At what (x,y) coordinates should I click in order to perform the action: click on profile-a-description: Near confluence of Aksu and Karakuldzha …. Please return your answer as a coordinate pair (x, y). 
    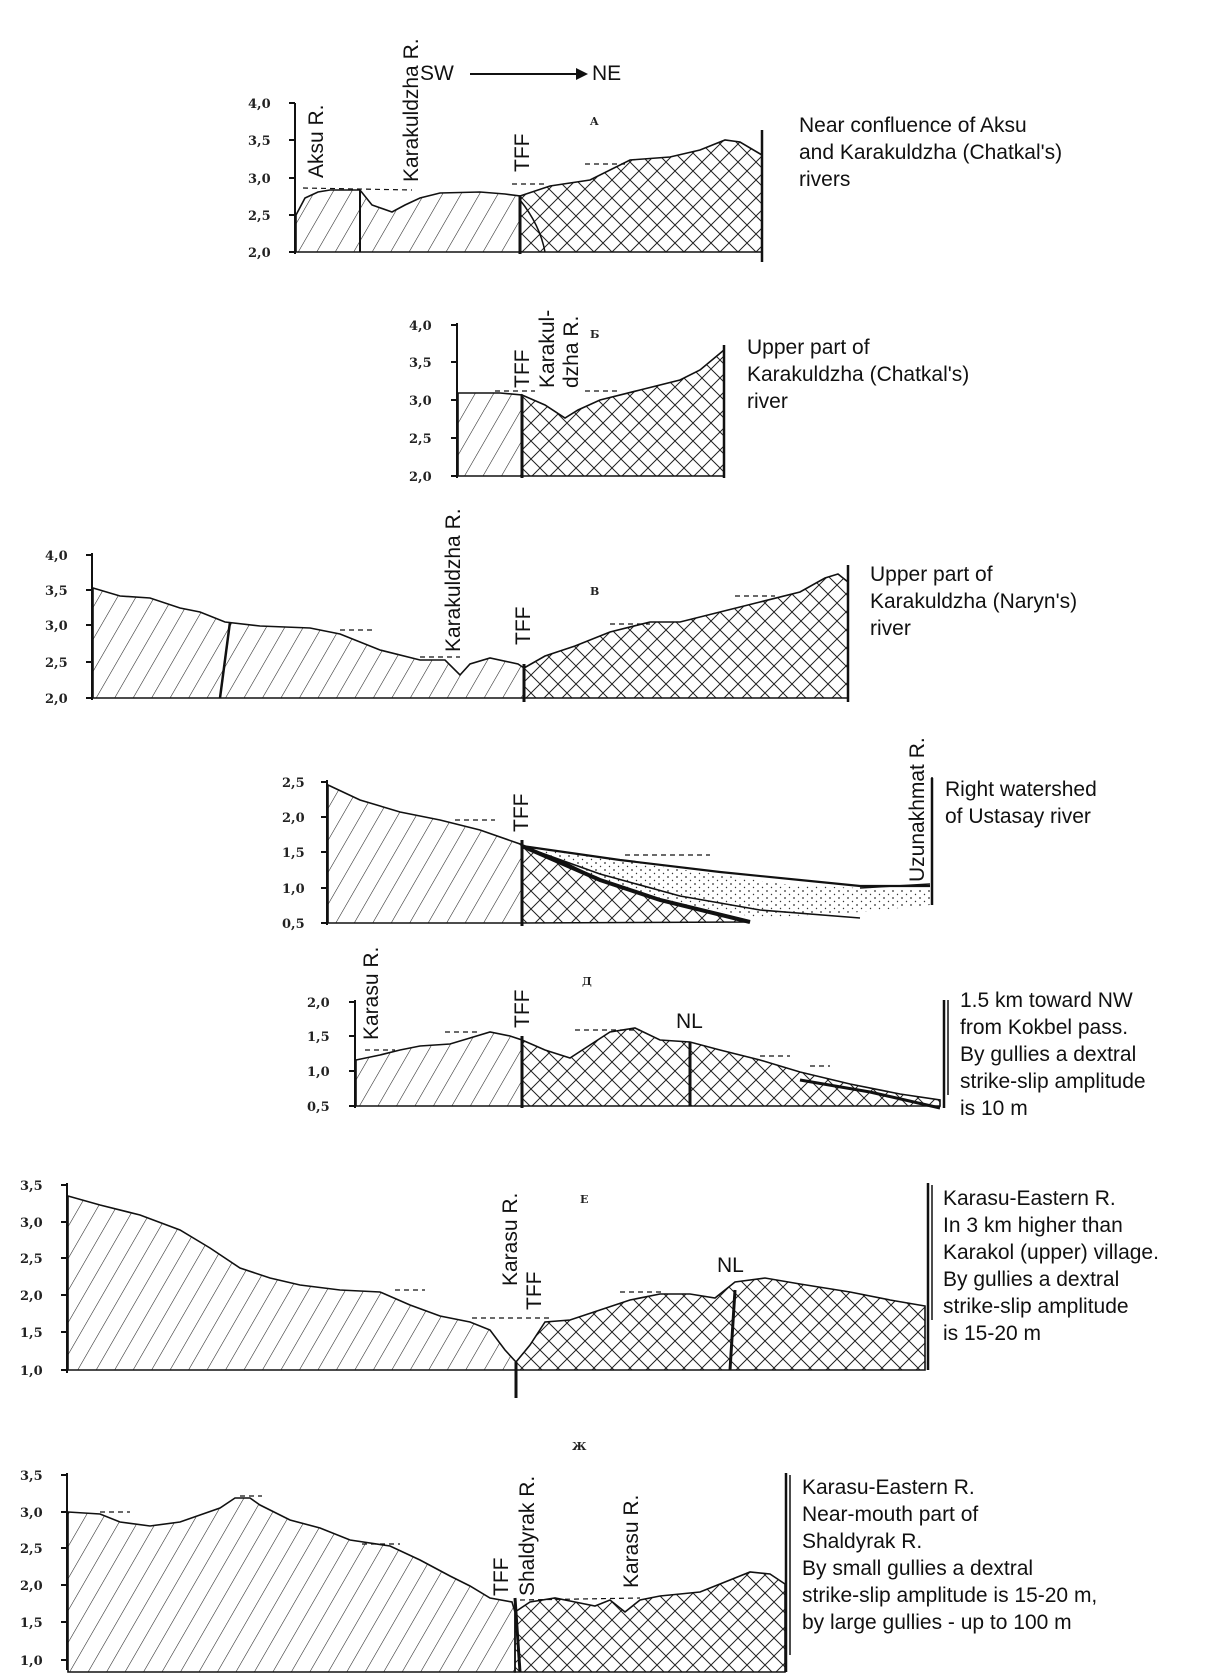
    Looking at the image, I should click on (930, 152).